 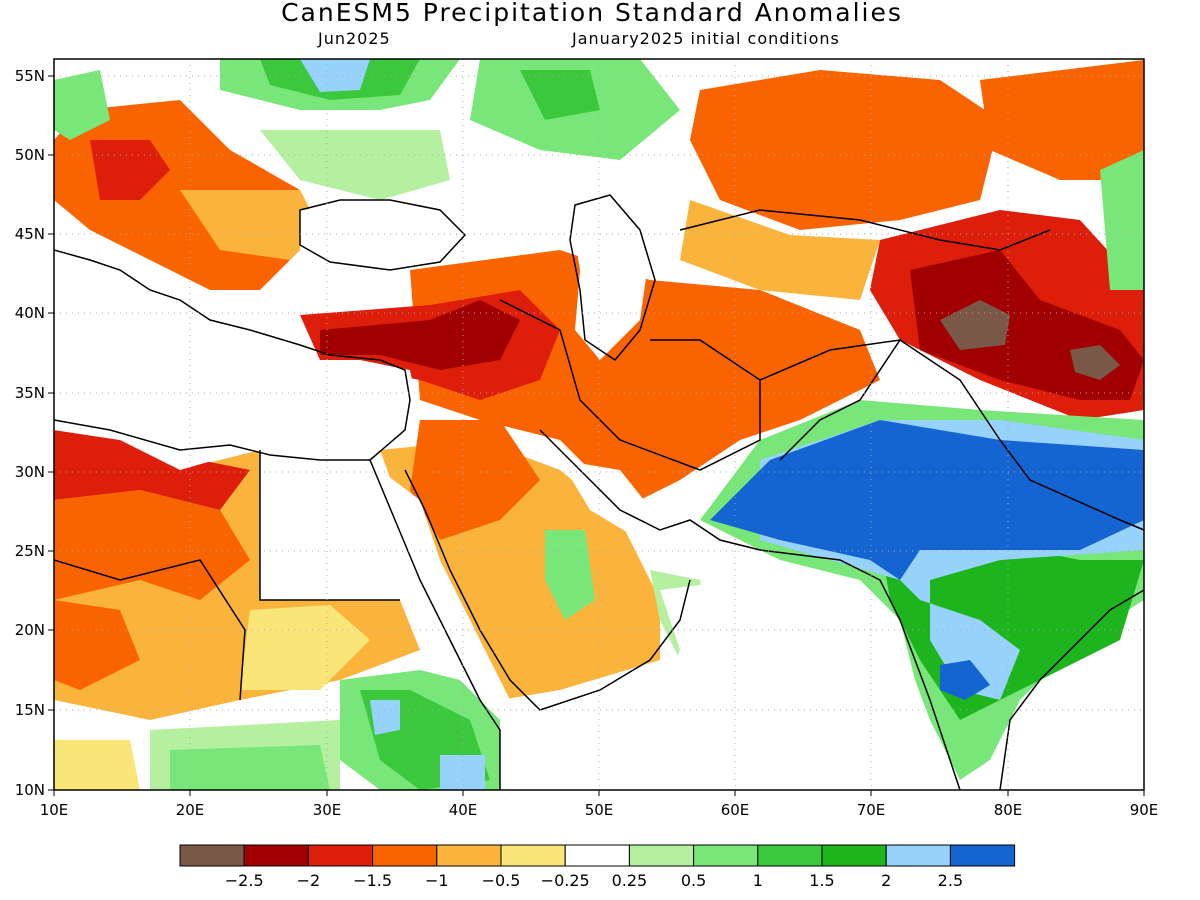 I want to click on coastline-red-sea-west, so click(x=435, y=624).